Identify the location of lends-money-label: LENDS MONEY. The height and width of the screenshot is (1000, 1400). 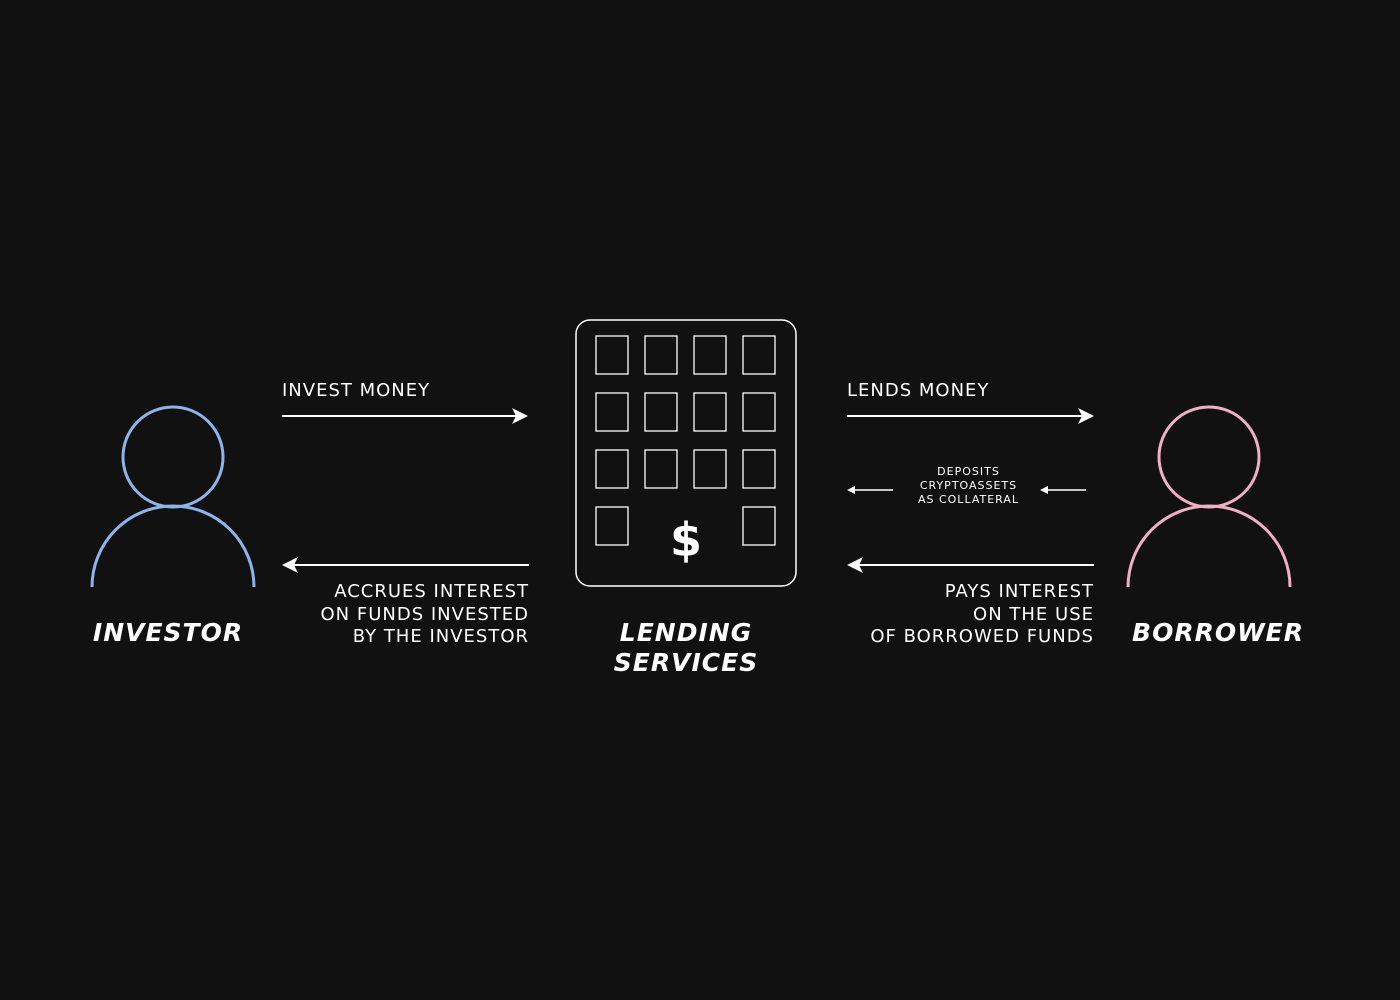
(918, 390).